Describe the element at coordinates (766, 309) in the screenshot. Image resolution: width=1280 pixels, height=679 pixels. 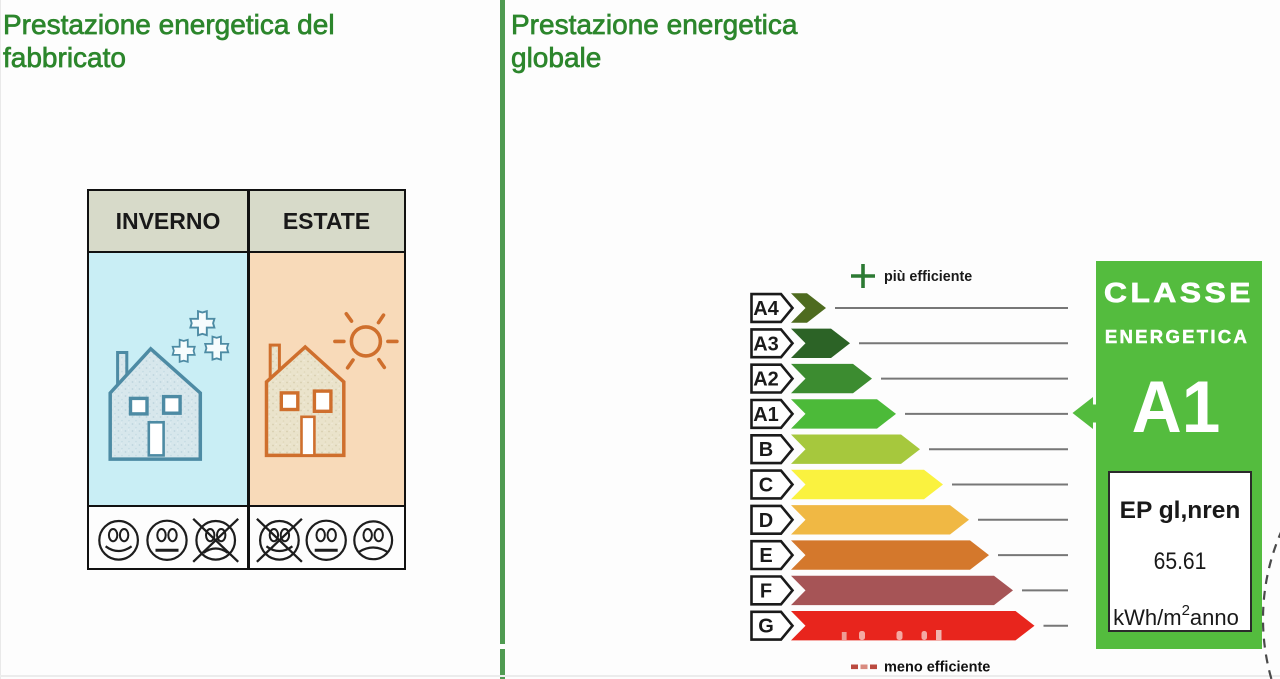
I see `svg-text: A4` at that location.